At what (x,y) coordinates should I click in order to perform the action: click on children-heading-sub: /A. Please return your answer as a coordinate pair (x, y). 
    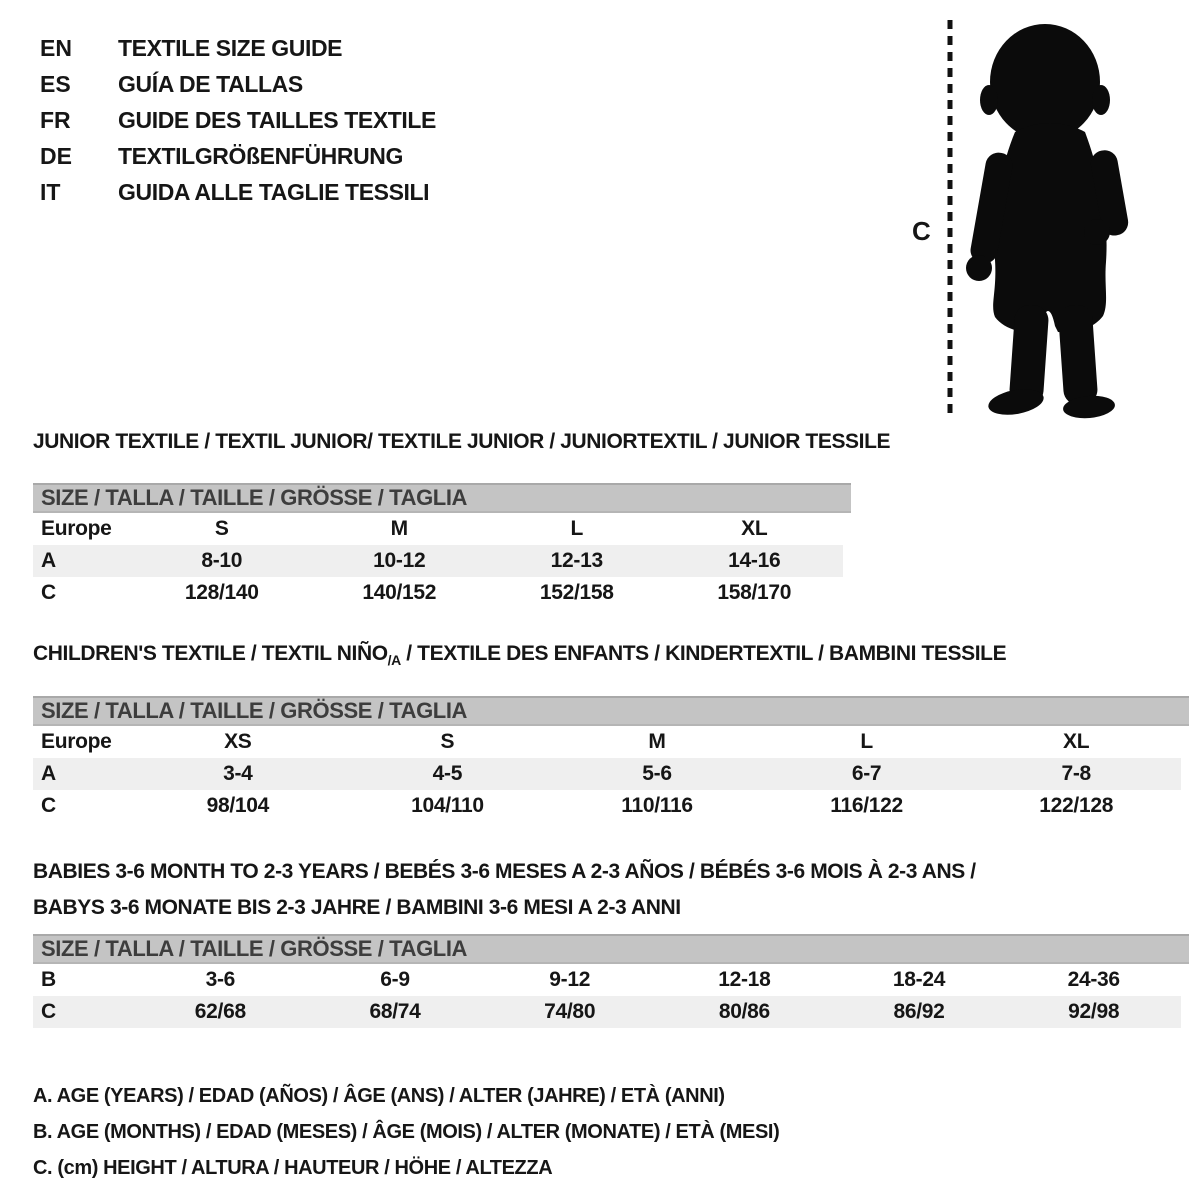
    Looking at the image, I should click on (394, 660).